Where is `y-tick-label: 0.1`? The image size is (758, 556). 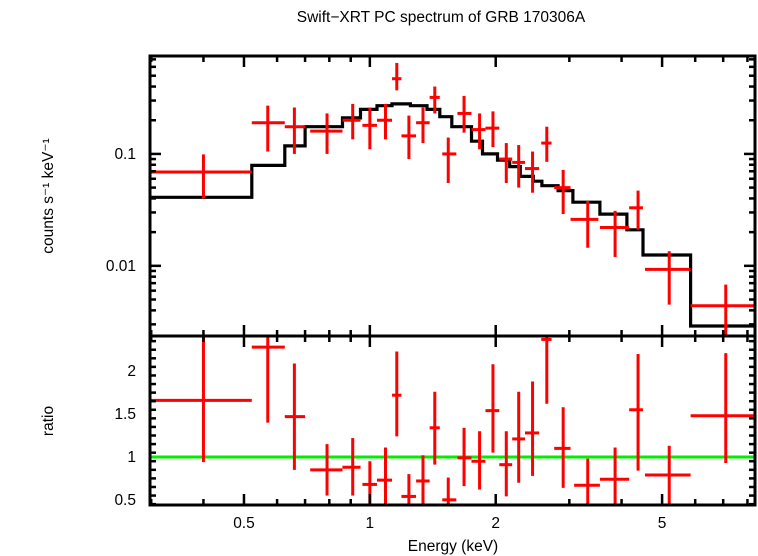
y-tick-label: 0.1 is located at coordinates (125, 154).